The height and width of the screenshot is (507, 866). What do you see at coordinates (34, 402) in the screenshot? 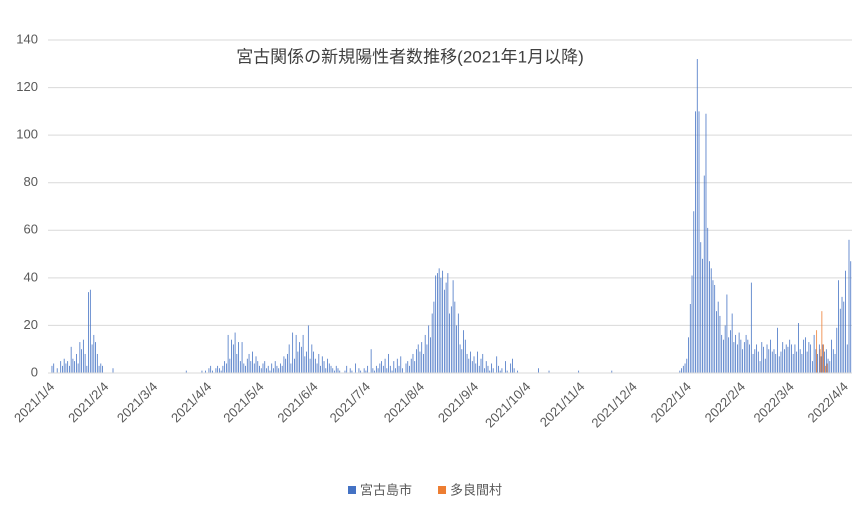
I see `x-tick-label: 2021/1/4` at bounding box center [34, 402].